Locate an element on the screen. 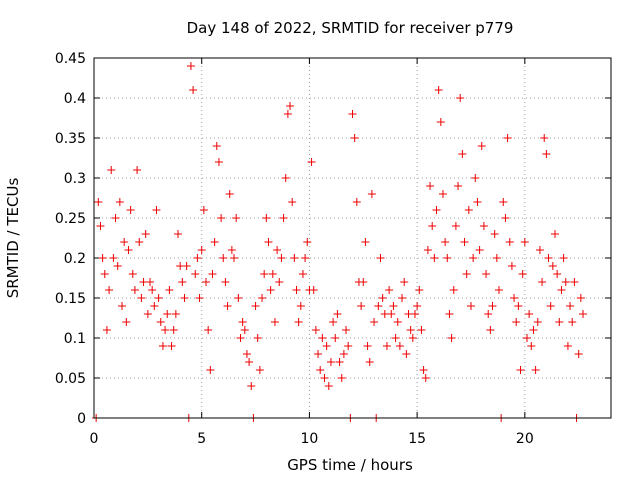 The width and height of the screenshot is (640, 480). y-tick-label: 0.15 is located at coordinates (70, 299).